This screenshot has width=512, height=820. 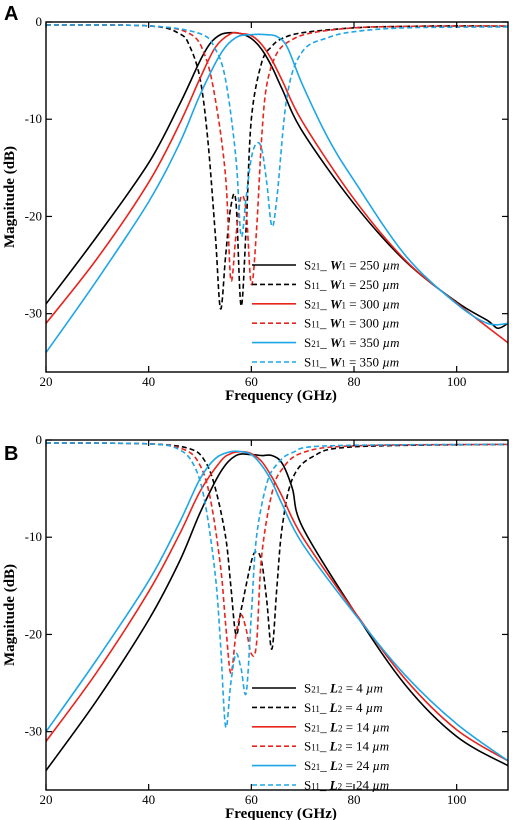 What do you see at coordinates (346, 785) in the screenshot?
I see `legend-entry: S11_ L2 = 24 µm` at bounding box center [346, 785].